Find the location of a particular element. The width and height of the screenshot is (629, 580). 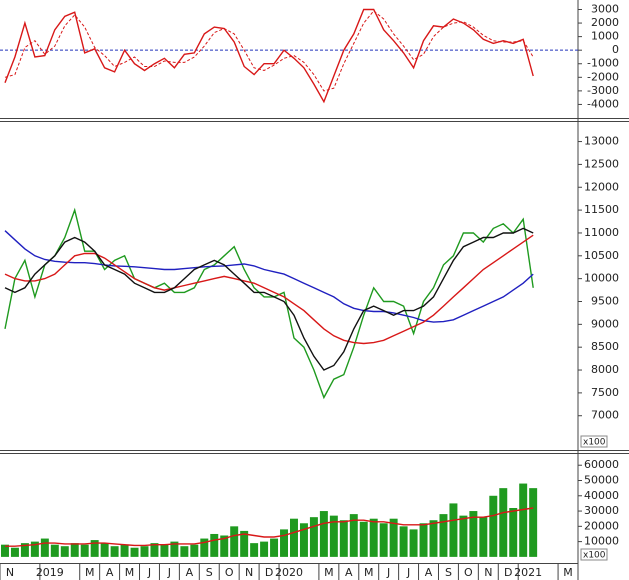

unit-label: x100 is located at coordinates (594, 556).